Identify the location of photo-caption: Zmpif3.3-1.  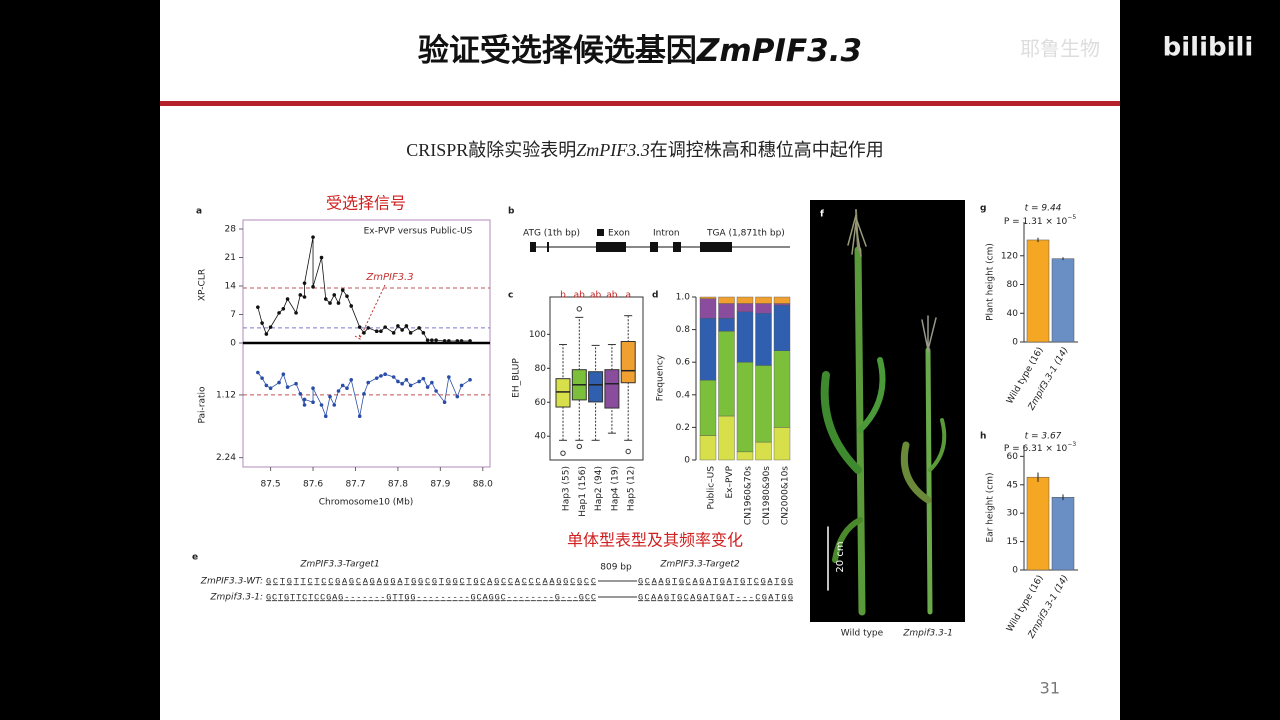
(927, 634).